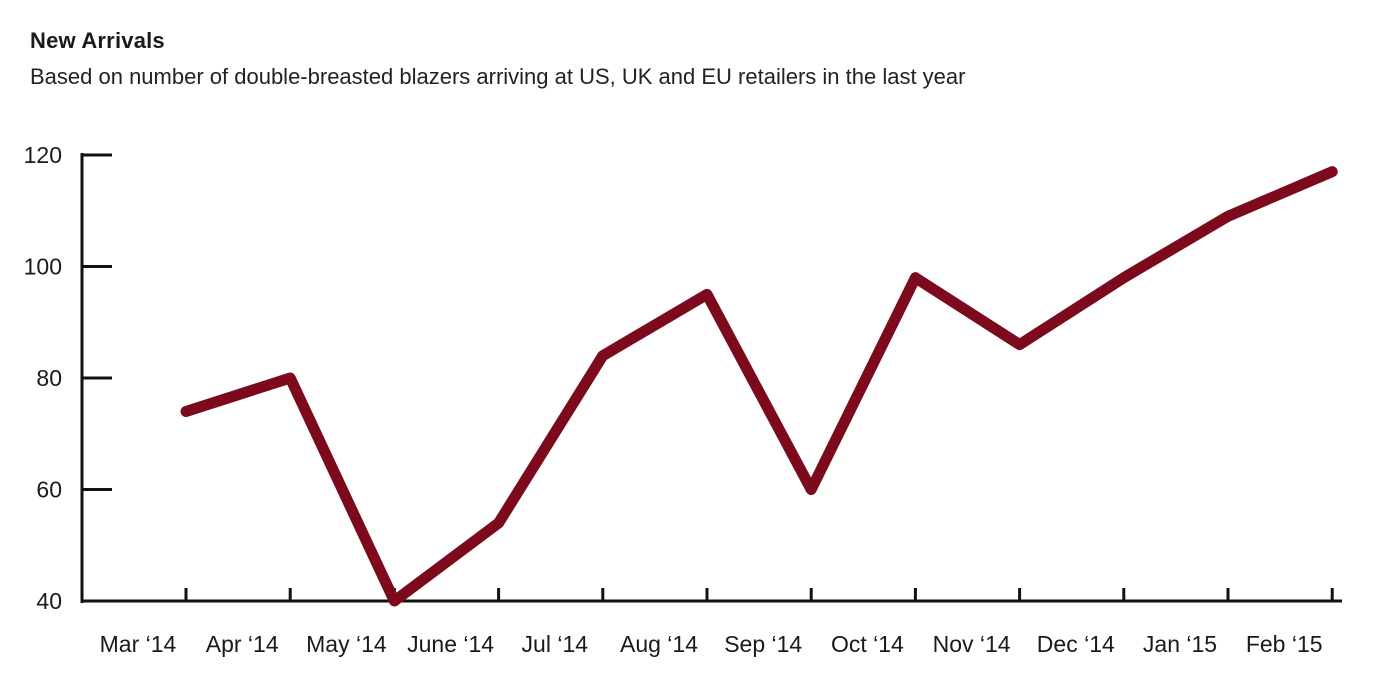  Describe the element at coordinates (450, 644) in the screenshot. I see `x-tick-label: June ‘14` at that location.